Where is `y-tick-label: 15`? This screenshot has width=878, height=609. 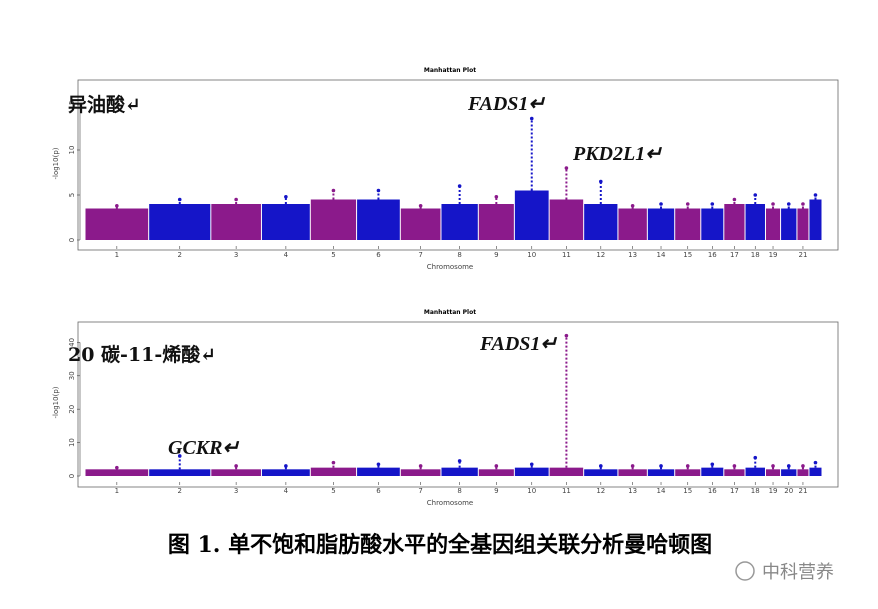
y-tick-label: 15 is located at coordinates (72, 105).